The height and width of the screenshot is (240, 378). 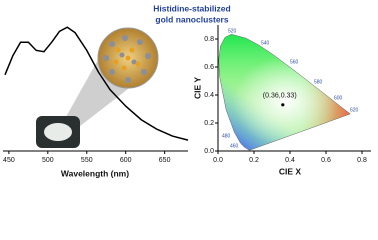 I want to click on annotation: gold nanoclusters, so click(x=191, y=19).